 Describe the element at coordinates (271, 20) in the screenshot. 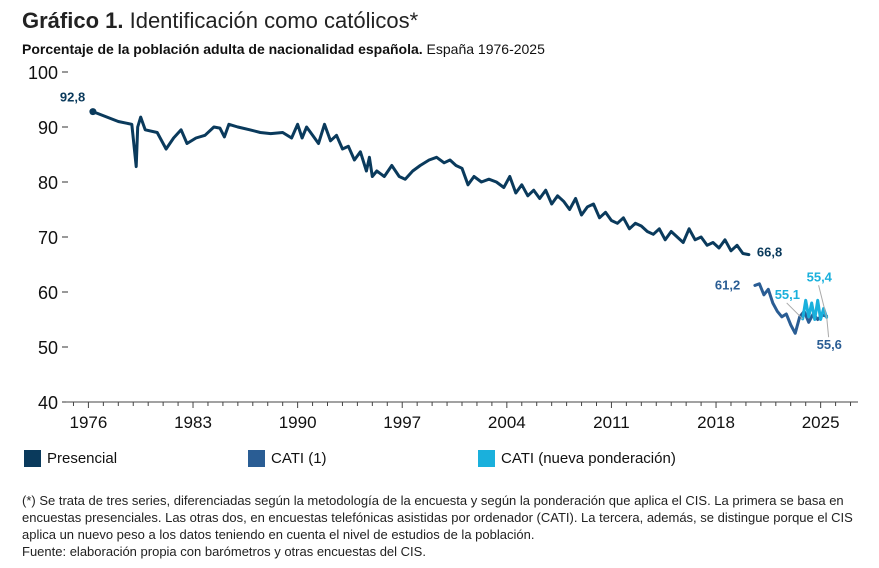

I see `chart-title-text: Identificación como católicos*` at that location.